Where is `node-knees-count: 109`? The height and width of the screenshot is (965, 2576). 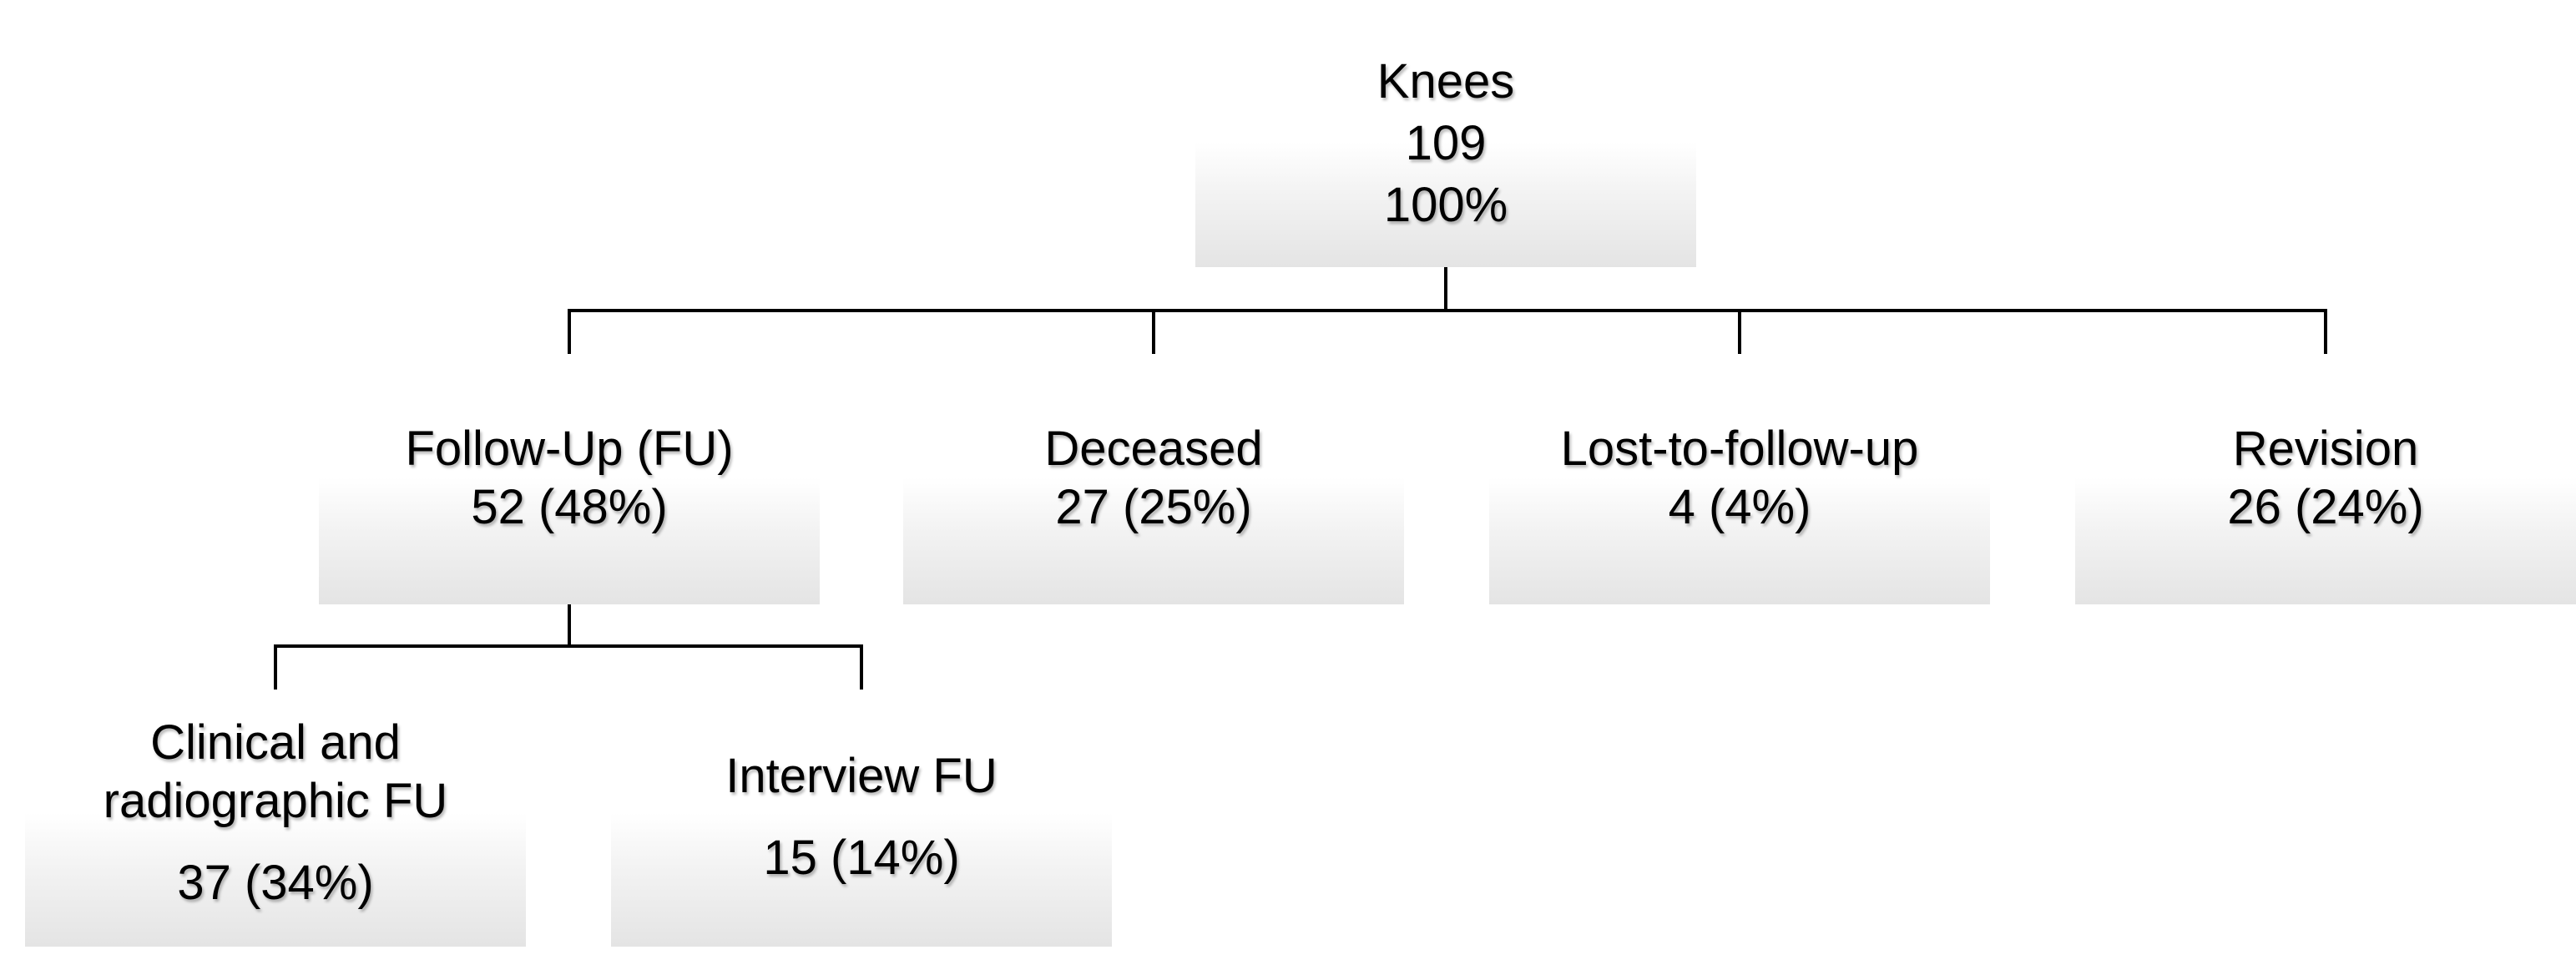
node-knees-count: 109 is located at coordinates (1446, 143).